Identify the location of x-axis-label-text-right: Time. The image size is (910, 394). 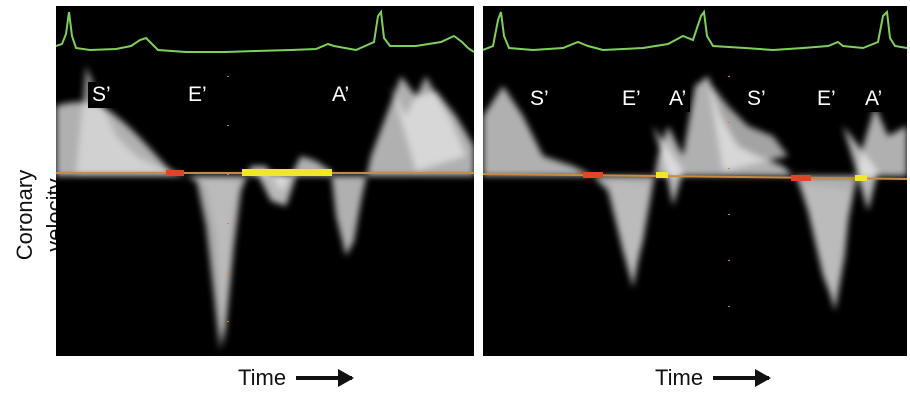
(679, 377).